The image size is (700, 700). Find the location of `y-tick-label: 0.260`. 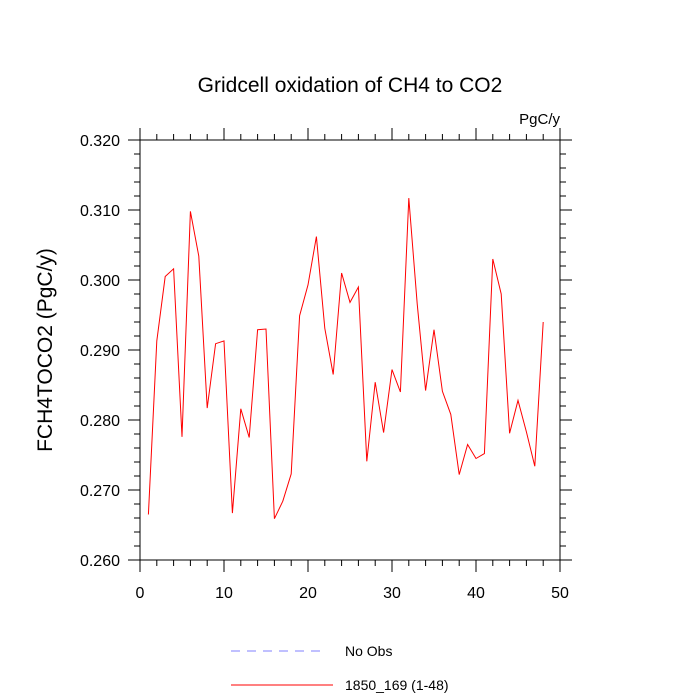

y-tick-label: 0.260 is located at coordinates (100, 561).